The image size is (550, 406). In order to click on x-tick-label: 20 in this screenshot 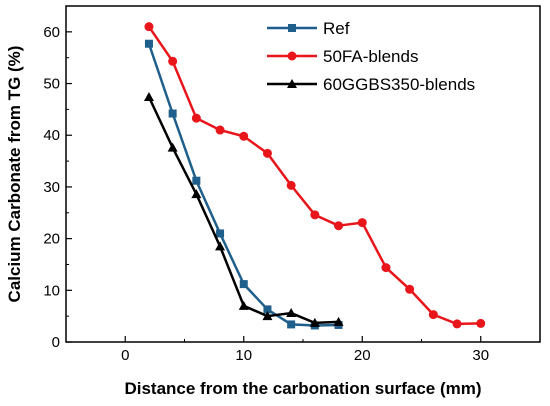, I will do `click(362, 355)`.